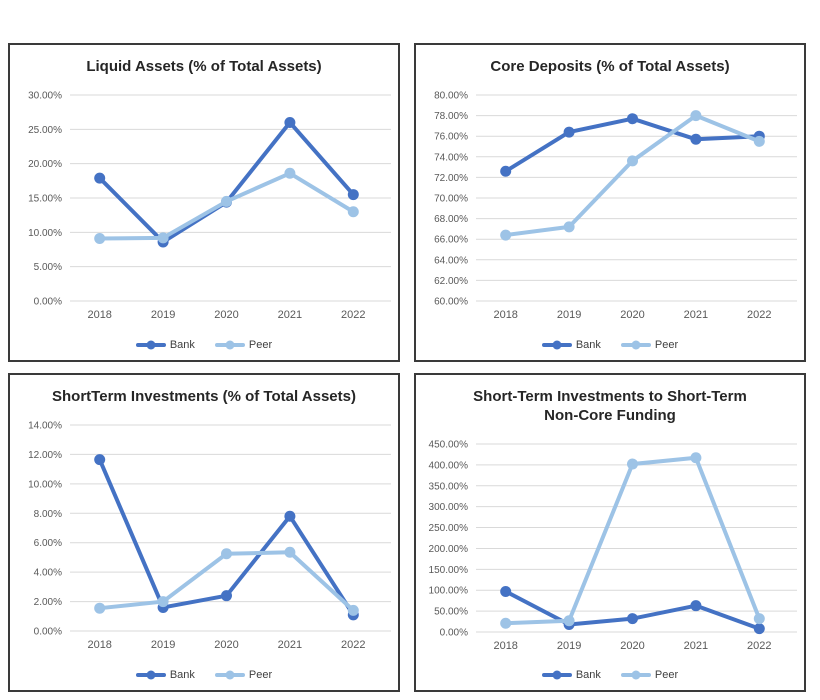  I want to click on y-axis-tick-label: 64.00%, so click(451, 260).